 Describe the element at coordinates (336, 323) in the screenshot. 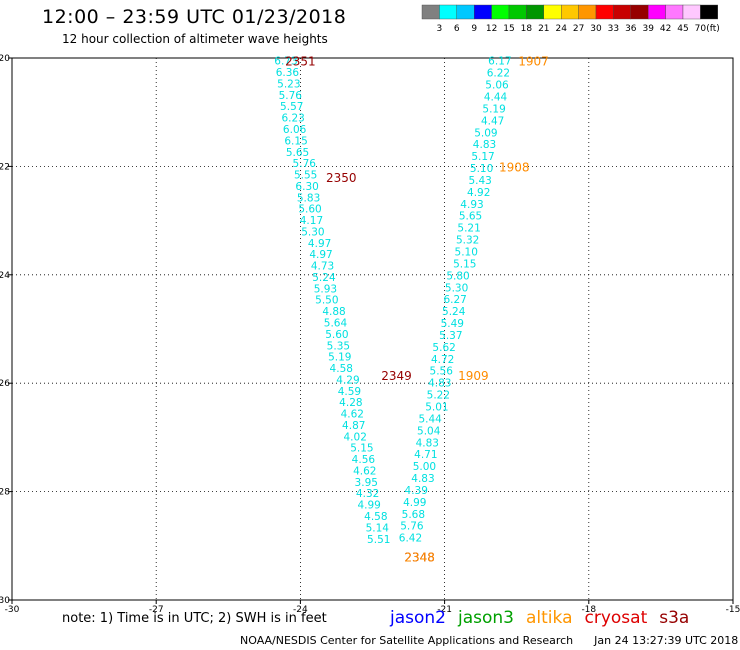

I see `swh-value-label: 5.64` at that location.